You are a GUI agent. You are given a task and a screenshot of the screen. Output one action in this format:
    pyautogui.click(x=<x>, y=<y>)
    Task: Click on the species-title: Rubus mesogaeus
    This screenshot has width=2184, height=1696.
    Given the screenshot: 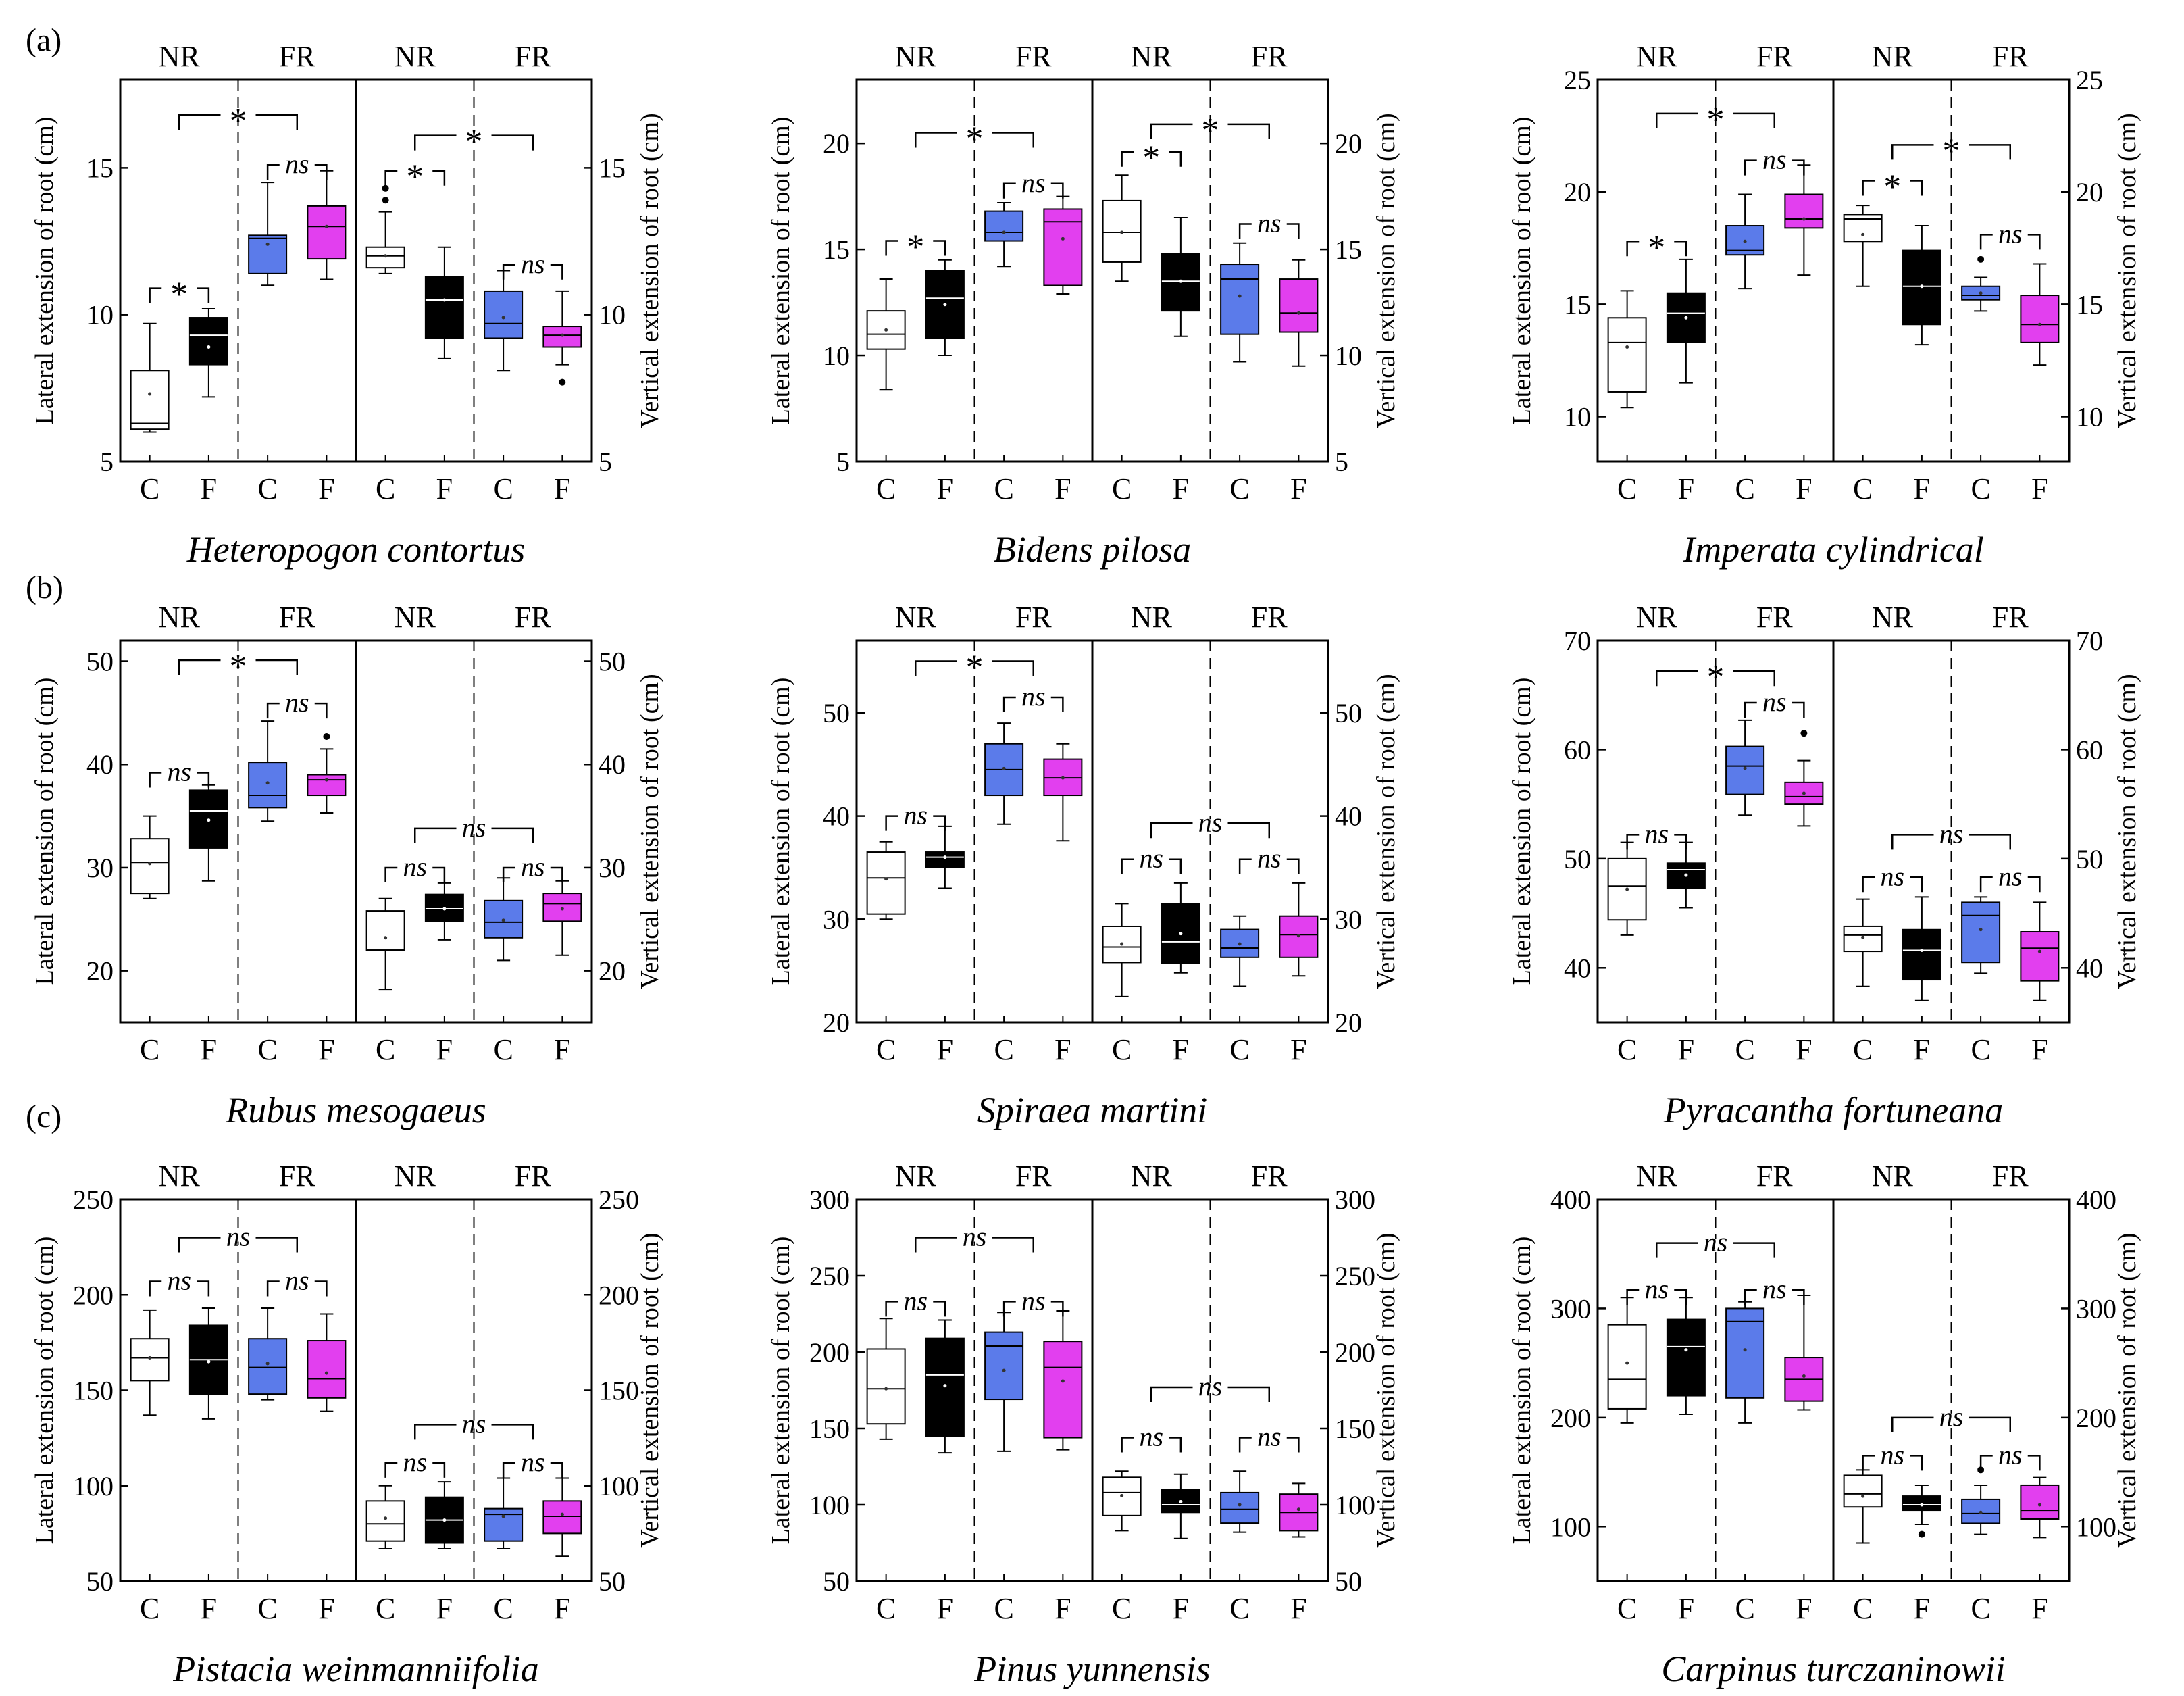 What is the action you would take?
    pyautogui.click(x=355, y=1110)
    